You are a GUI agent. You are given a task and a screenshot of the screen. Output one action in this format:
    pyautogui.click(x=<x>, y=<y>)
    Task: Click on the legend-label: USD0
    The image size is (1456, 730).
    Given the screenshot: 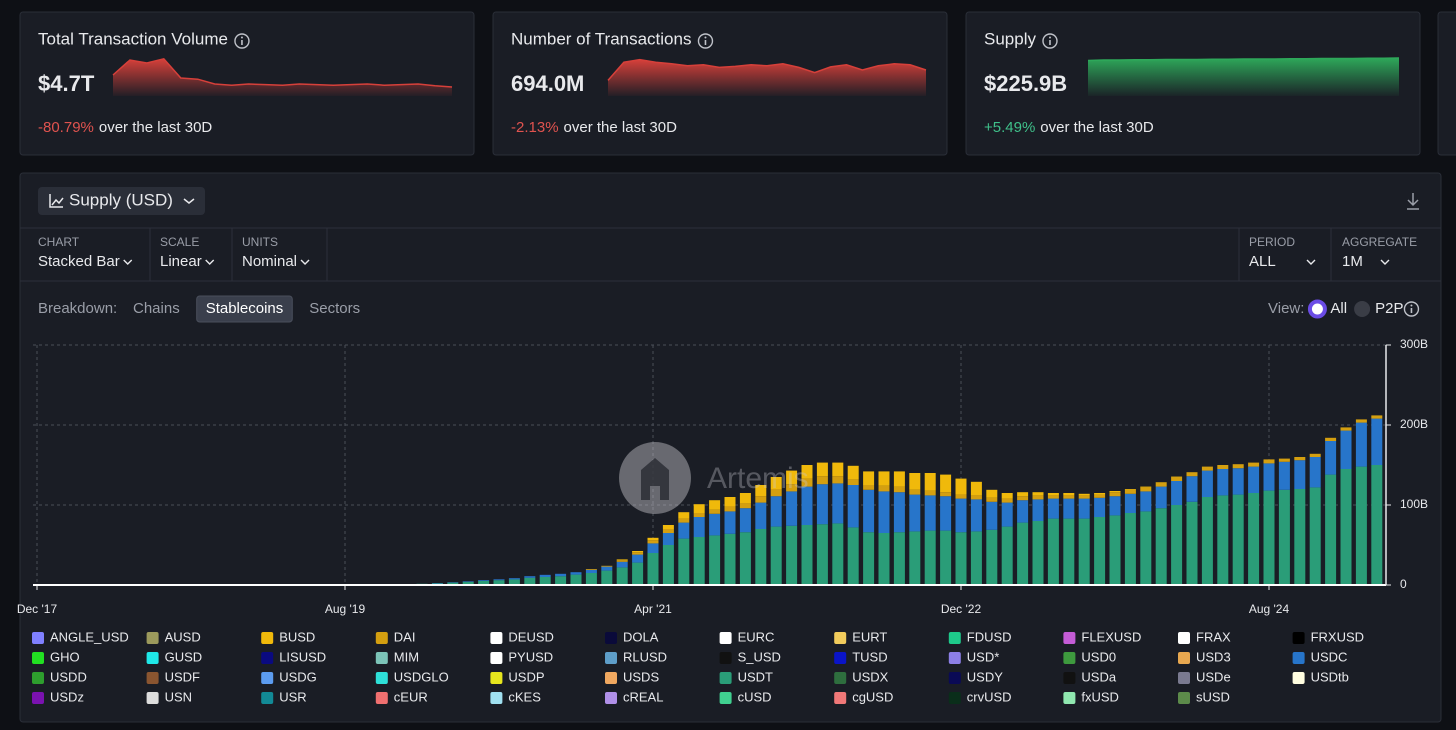 What is the action you would take?
    pyautogui.click(x=1098, y=656)
    